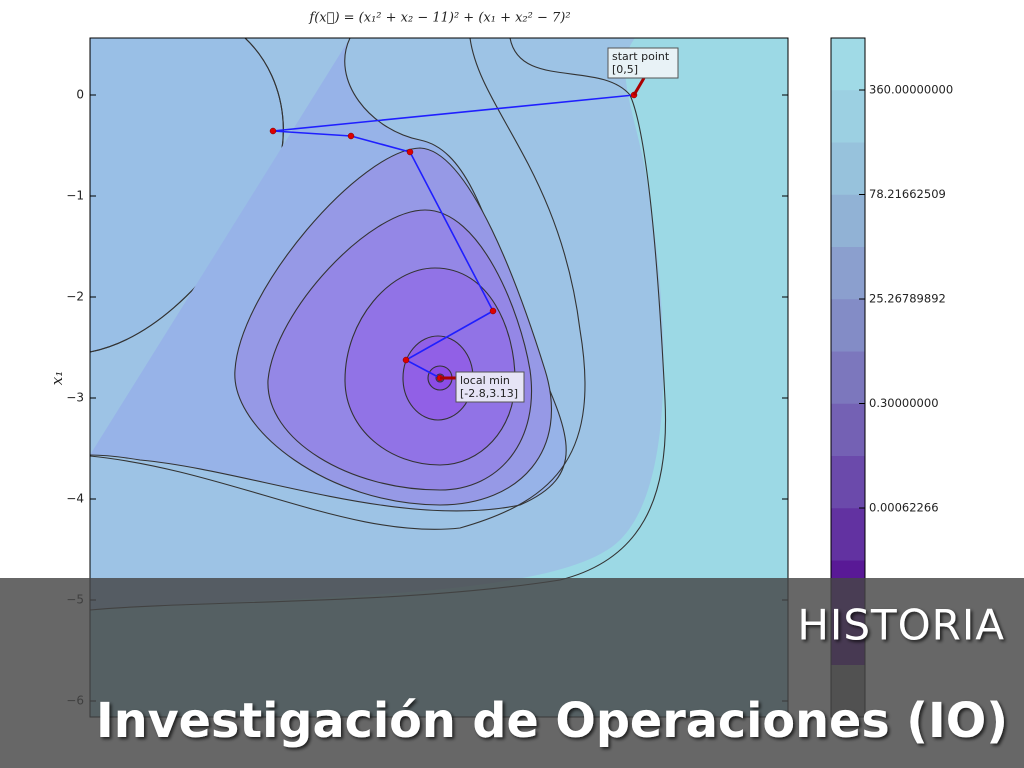 The width and height of the screenshot is (1024, 768). I want to click on y-tick-label: −4, so click(75, 499).